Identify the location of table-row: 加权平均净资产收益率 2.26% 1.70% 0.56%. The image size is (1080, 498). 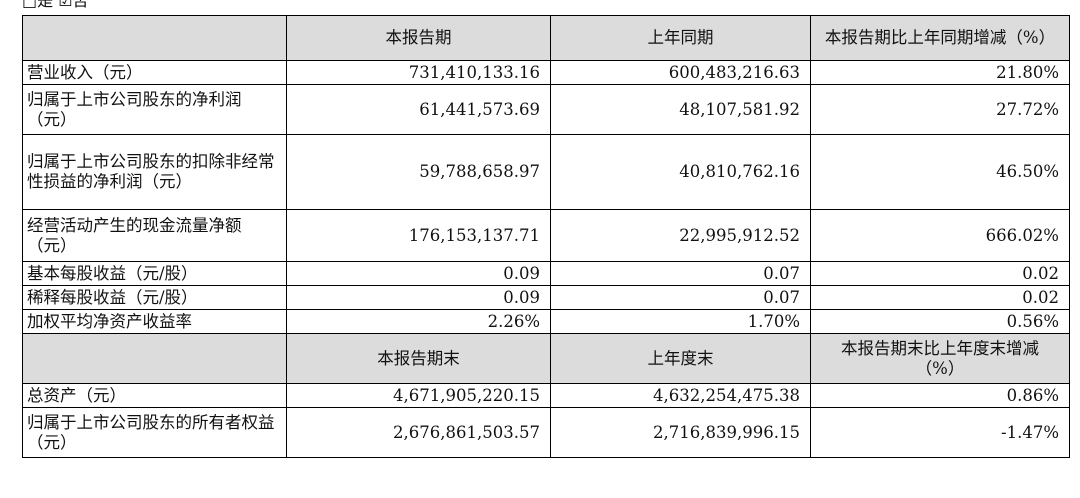
(546, 321).